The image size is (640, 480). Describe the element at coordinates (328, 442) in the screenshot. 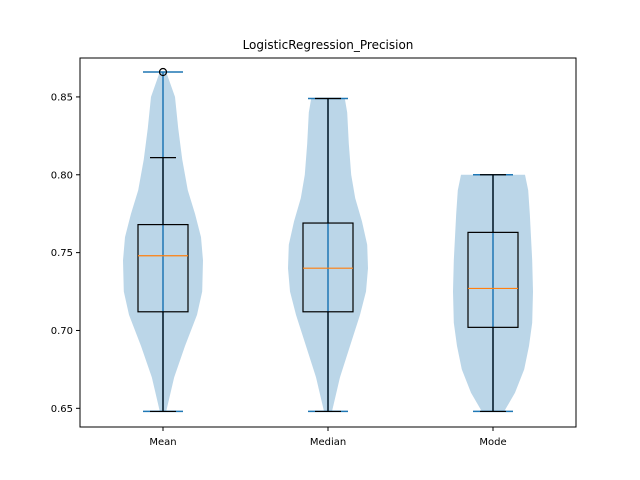

I see `x-tick-label-median: Median` at that location.